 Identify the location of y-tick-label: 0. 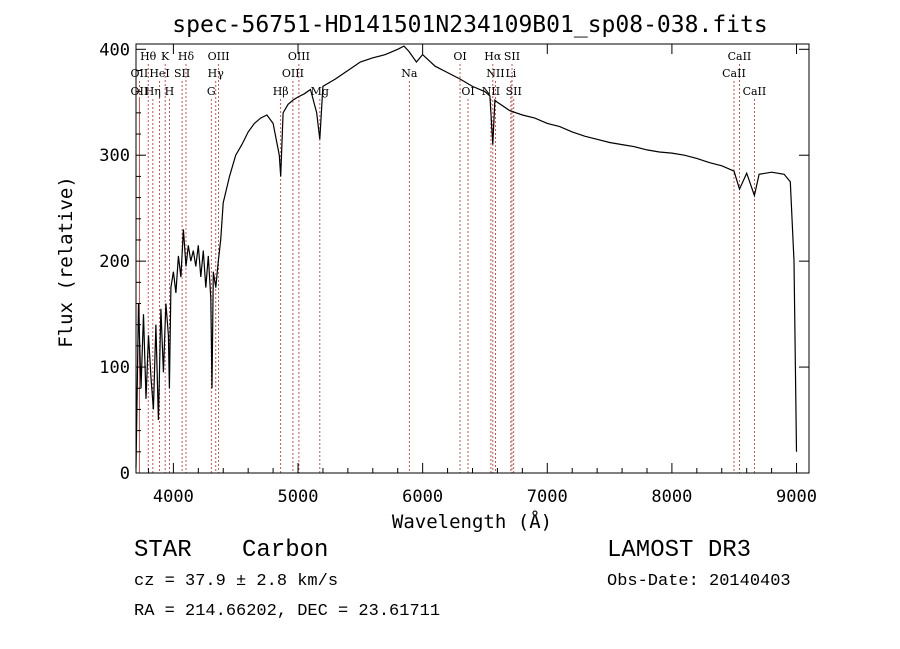
(125, 474).